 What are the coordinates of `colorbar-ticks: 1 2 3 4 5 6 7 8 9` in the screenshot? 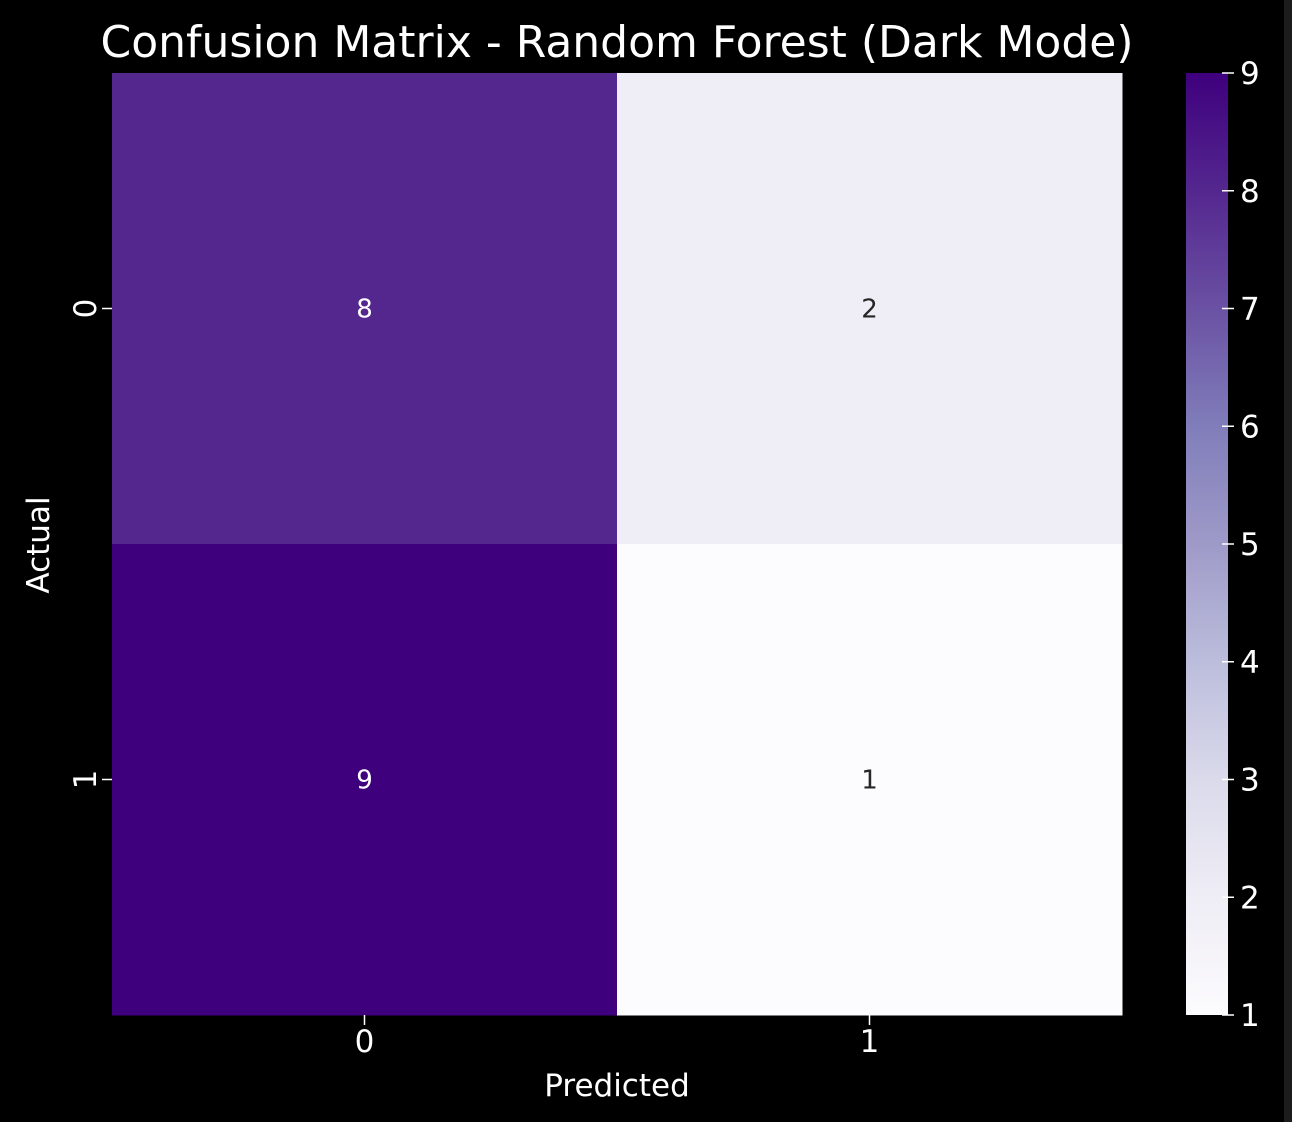 It's located at (1241, 545).